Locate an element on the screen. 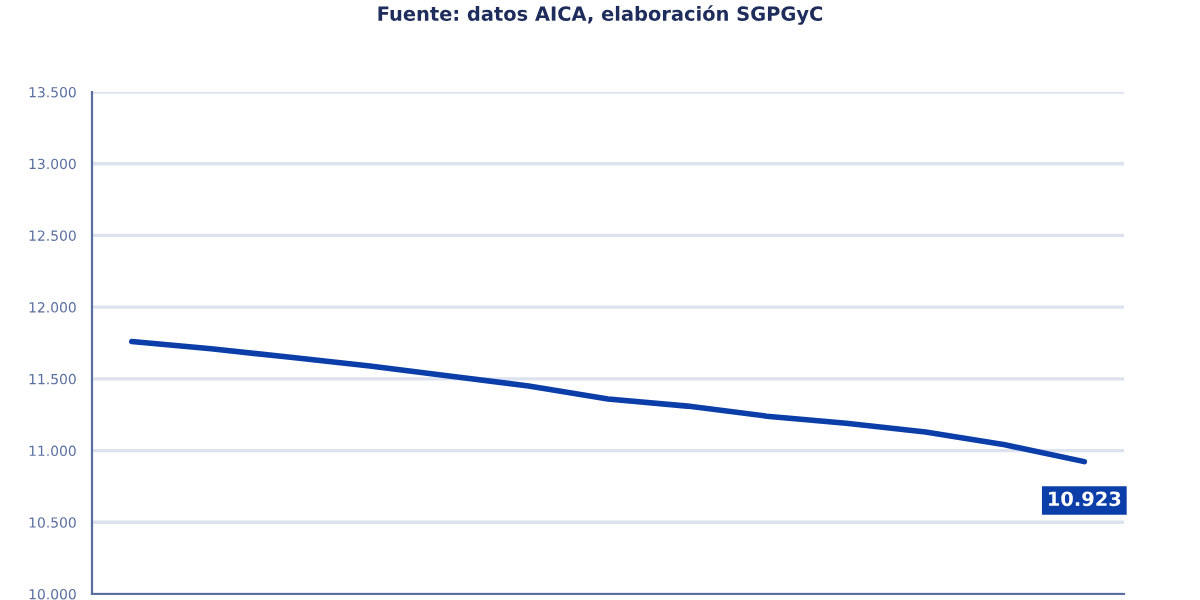 The image size is (1200, 600). data-label: 10.923 is located at coordinates (1084, 499).